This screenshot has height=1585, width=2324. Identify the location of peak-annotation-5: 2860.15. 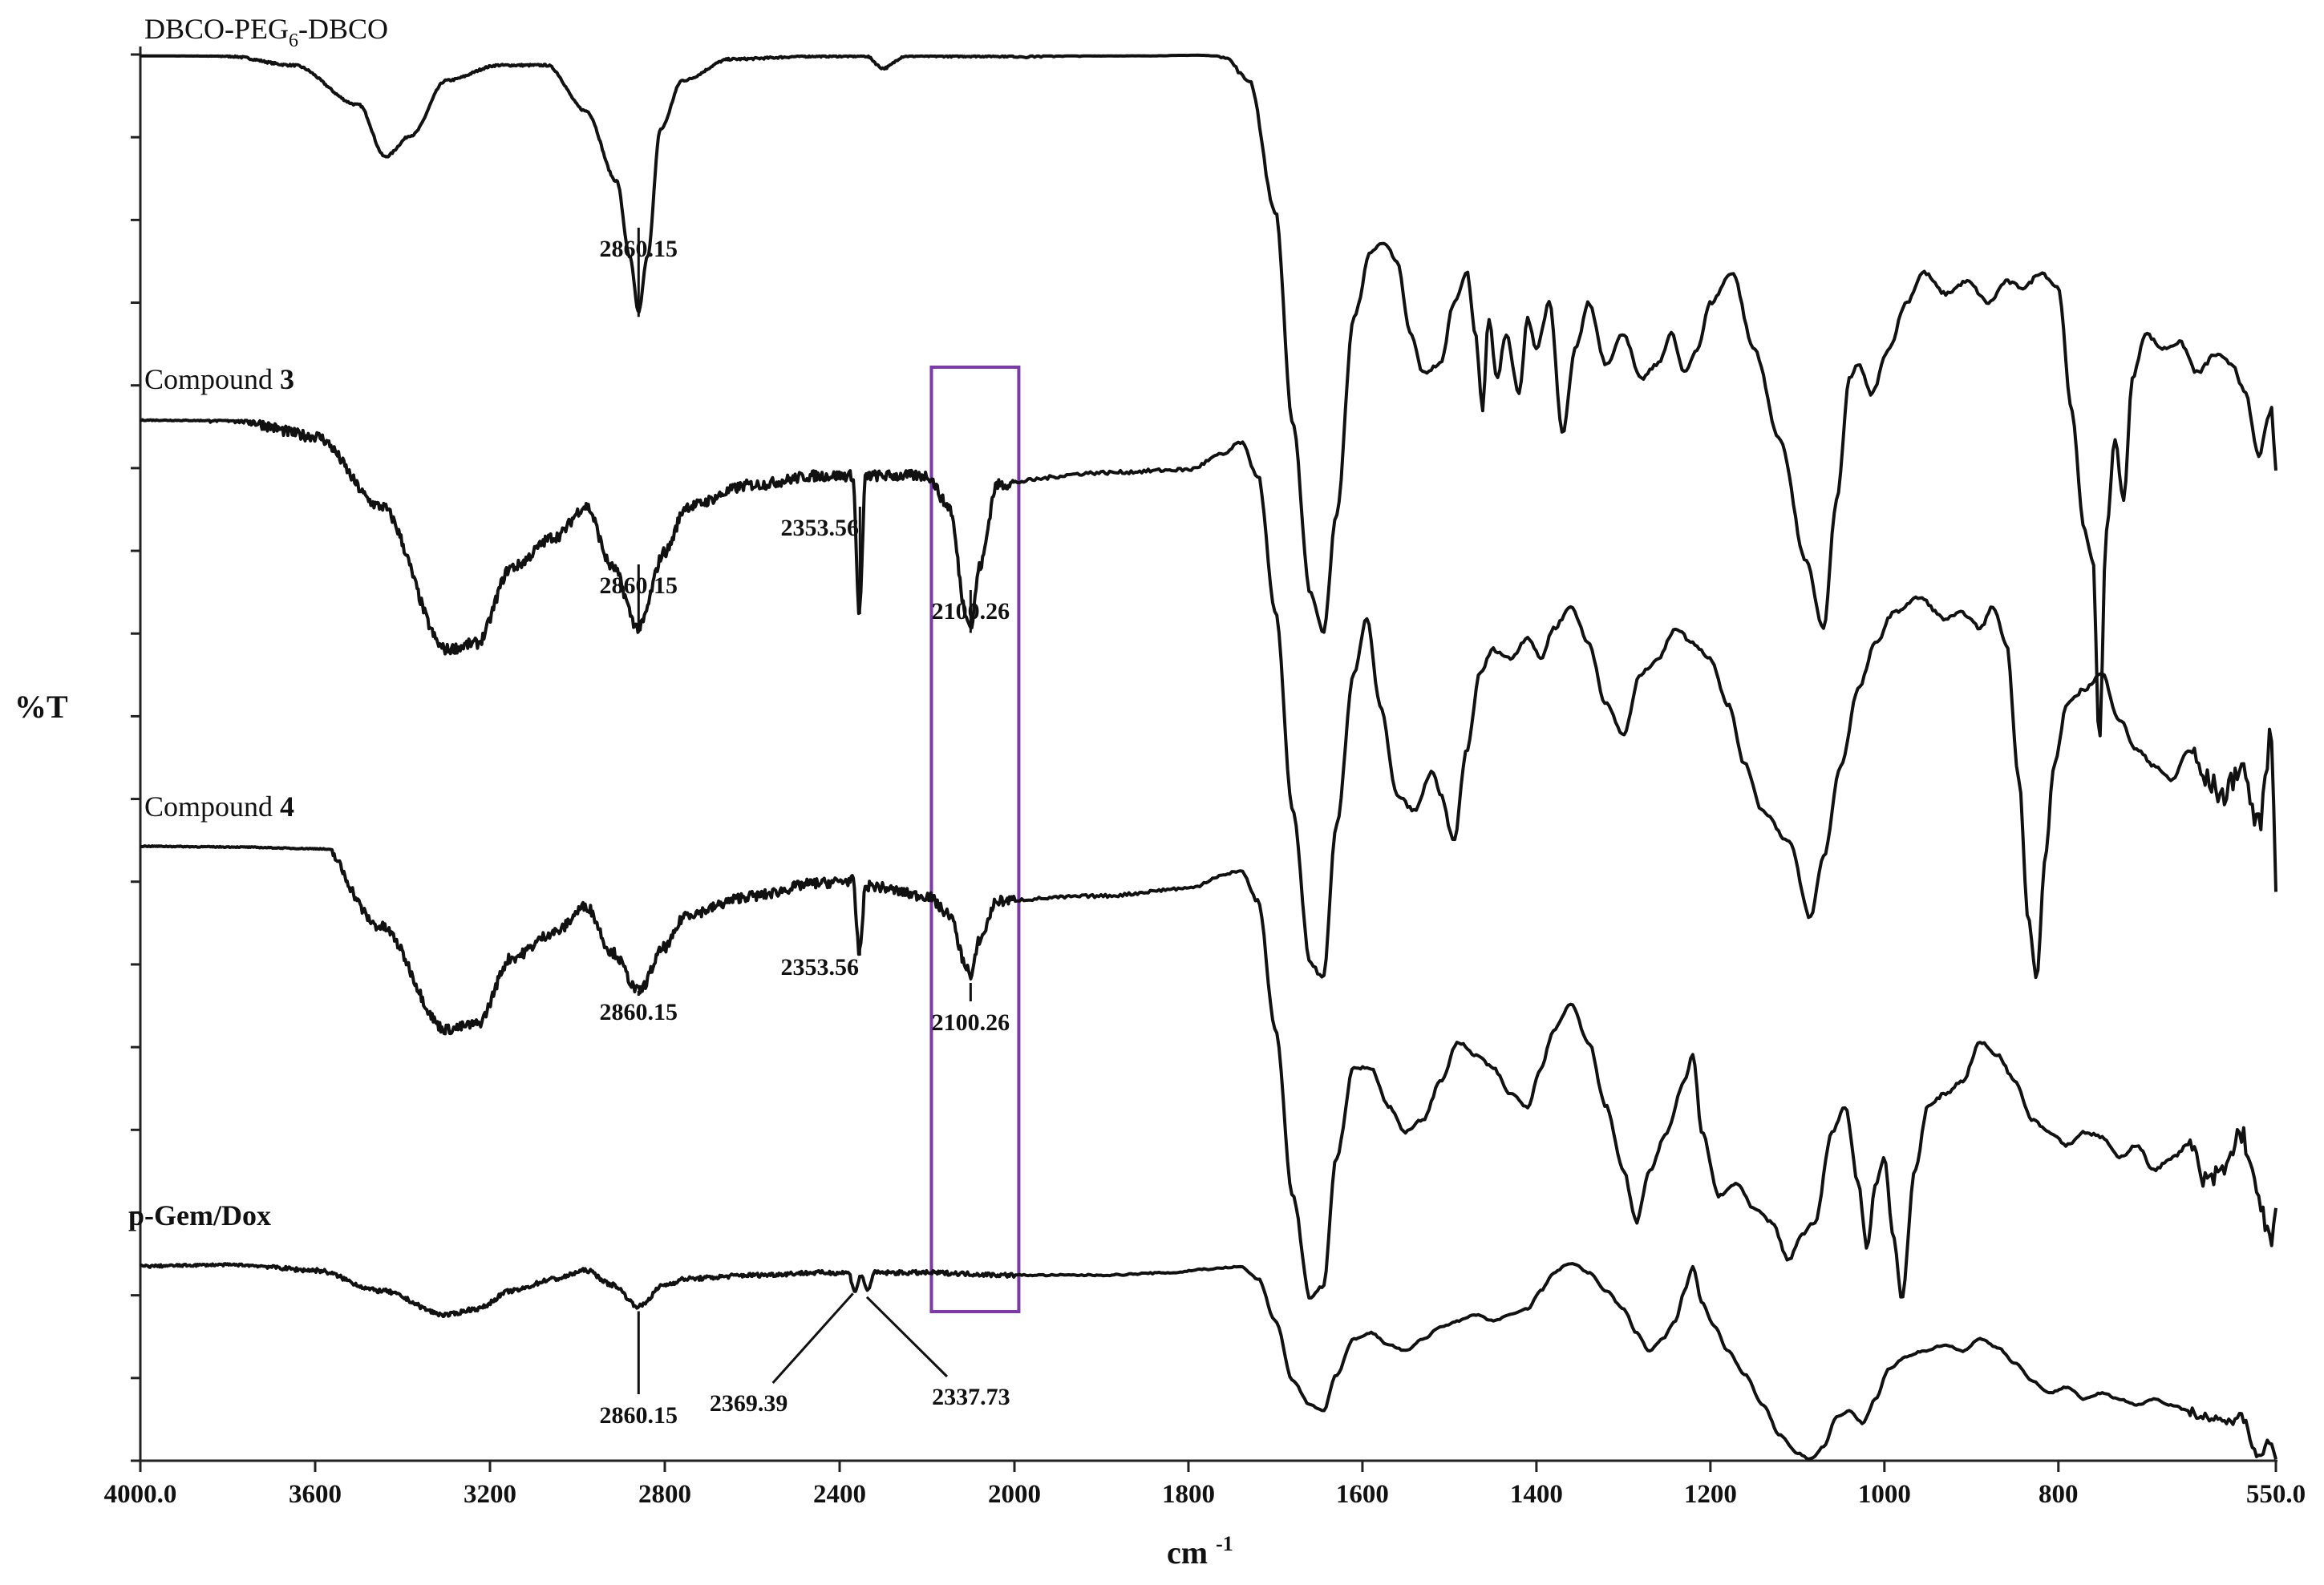
(639, 1008).